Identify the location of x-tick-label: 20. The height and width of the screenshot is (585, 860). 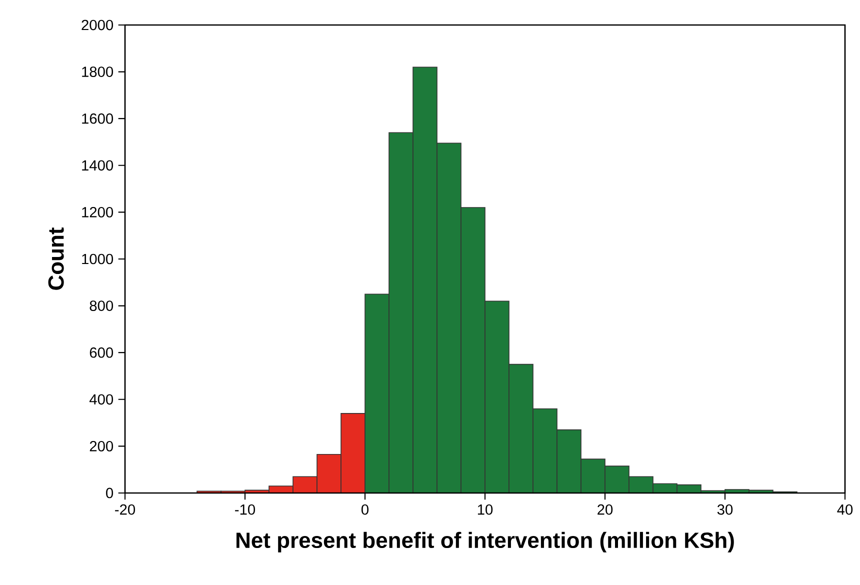
(605, 509).